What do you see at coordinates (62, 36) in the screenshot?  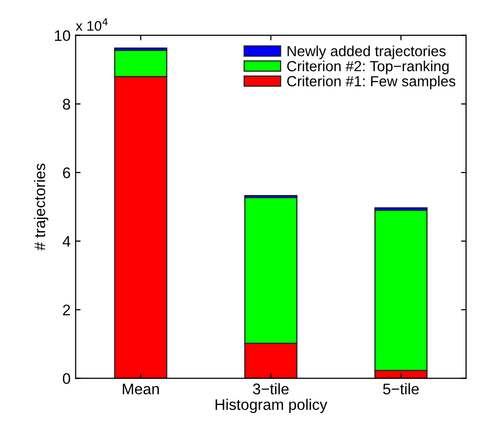 I see `y-tick-label: 10` at bounding box center [62, 36].